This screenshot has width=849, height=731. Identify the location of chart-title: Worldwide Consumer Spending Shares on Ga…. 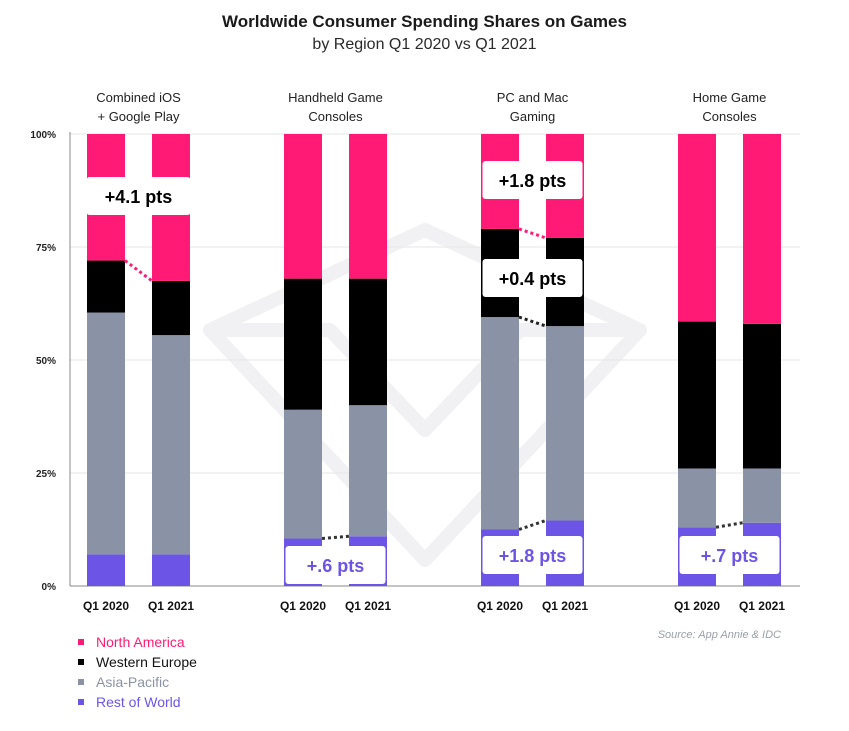
(424, 21).